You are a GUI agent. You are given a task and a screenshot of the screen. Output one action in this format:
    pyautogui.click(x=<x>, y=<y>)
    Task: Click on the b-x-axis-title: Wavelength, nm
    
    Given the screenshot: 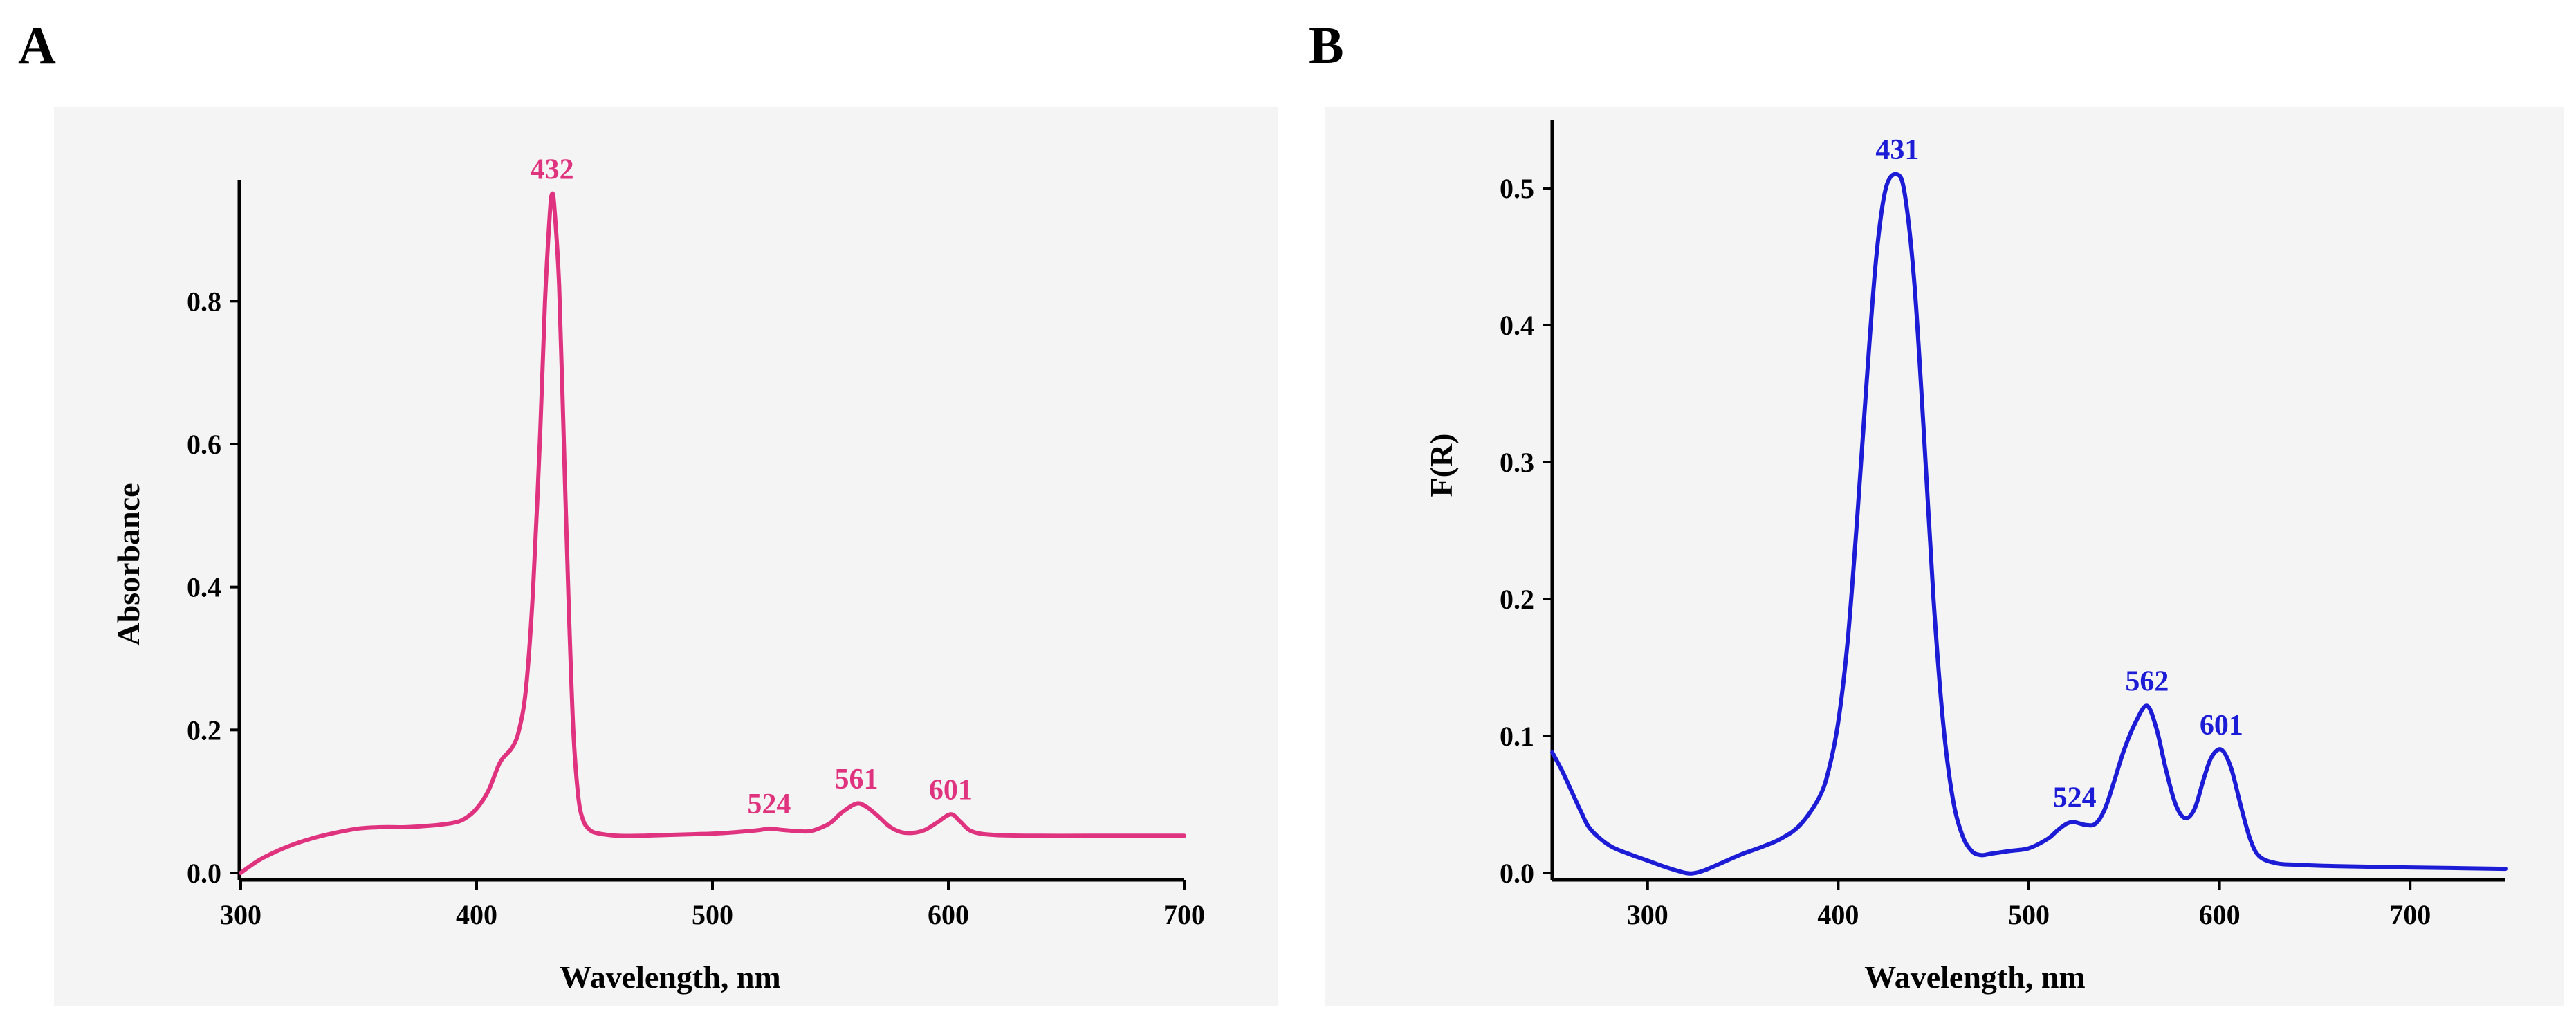 What is the action you would take?
    pyautogui.click(x=1974, y=977)
    